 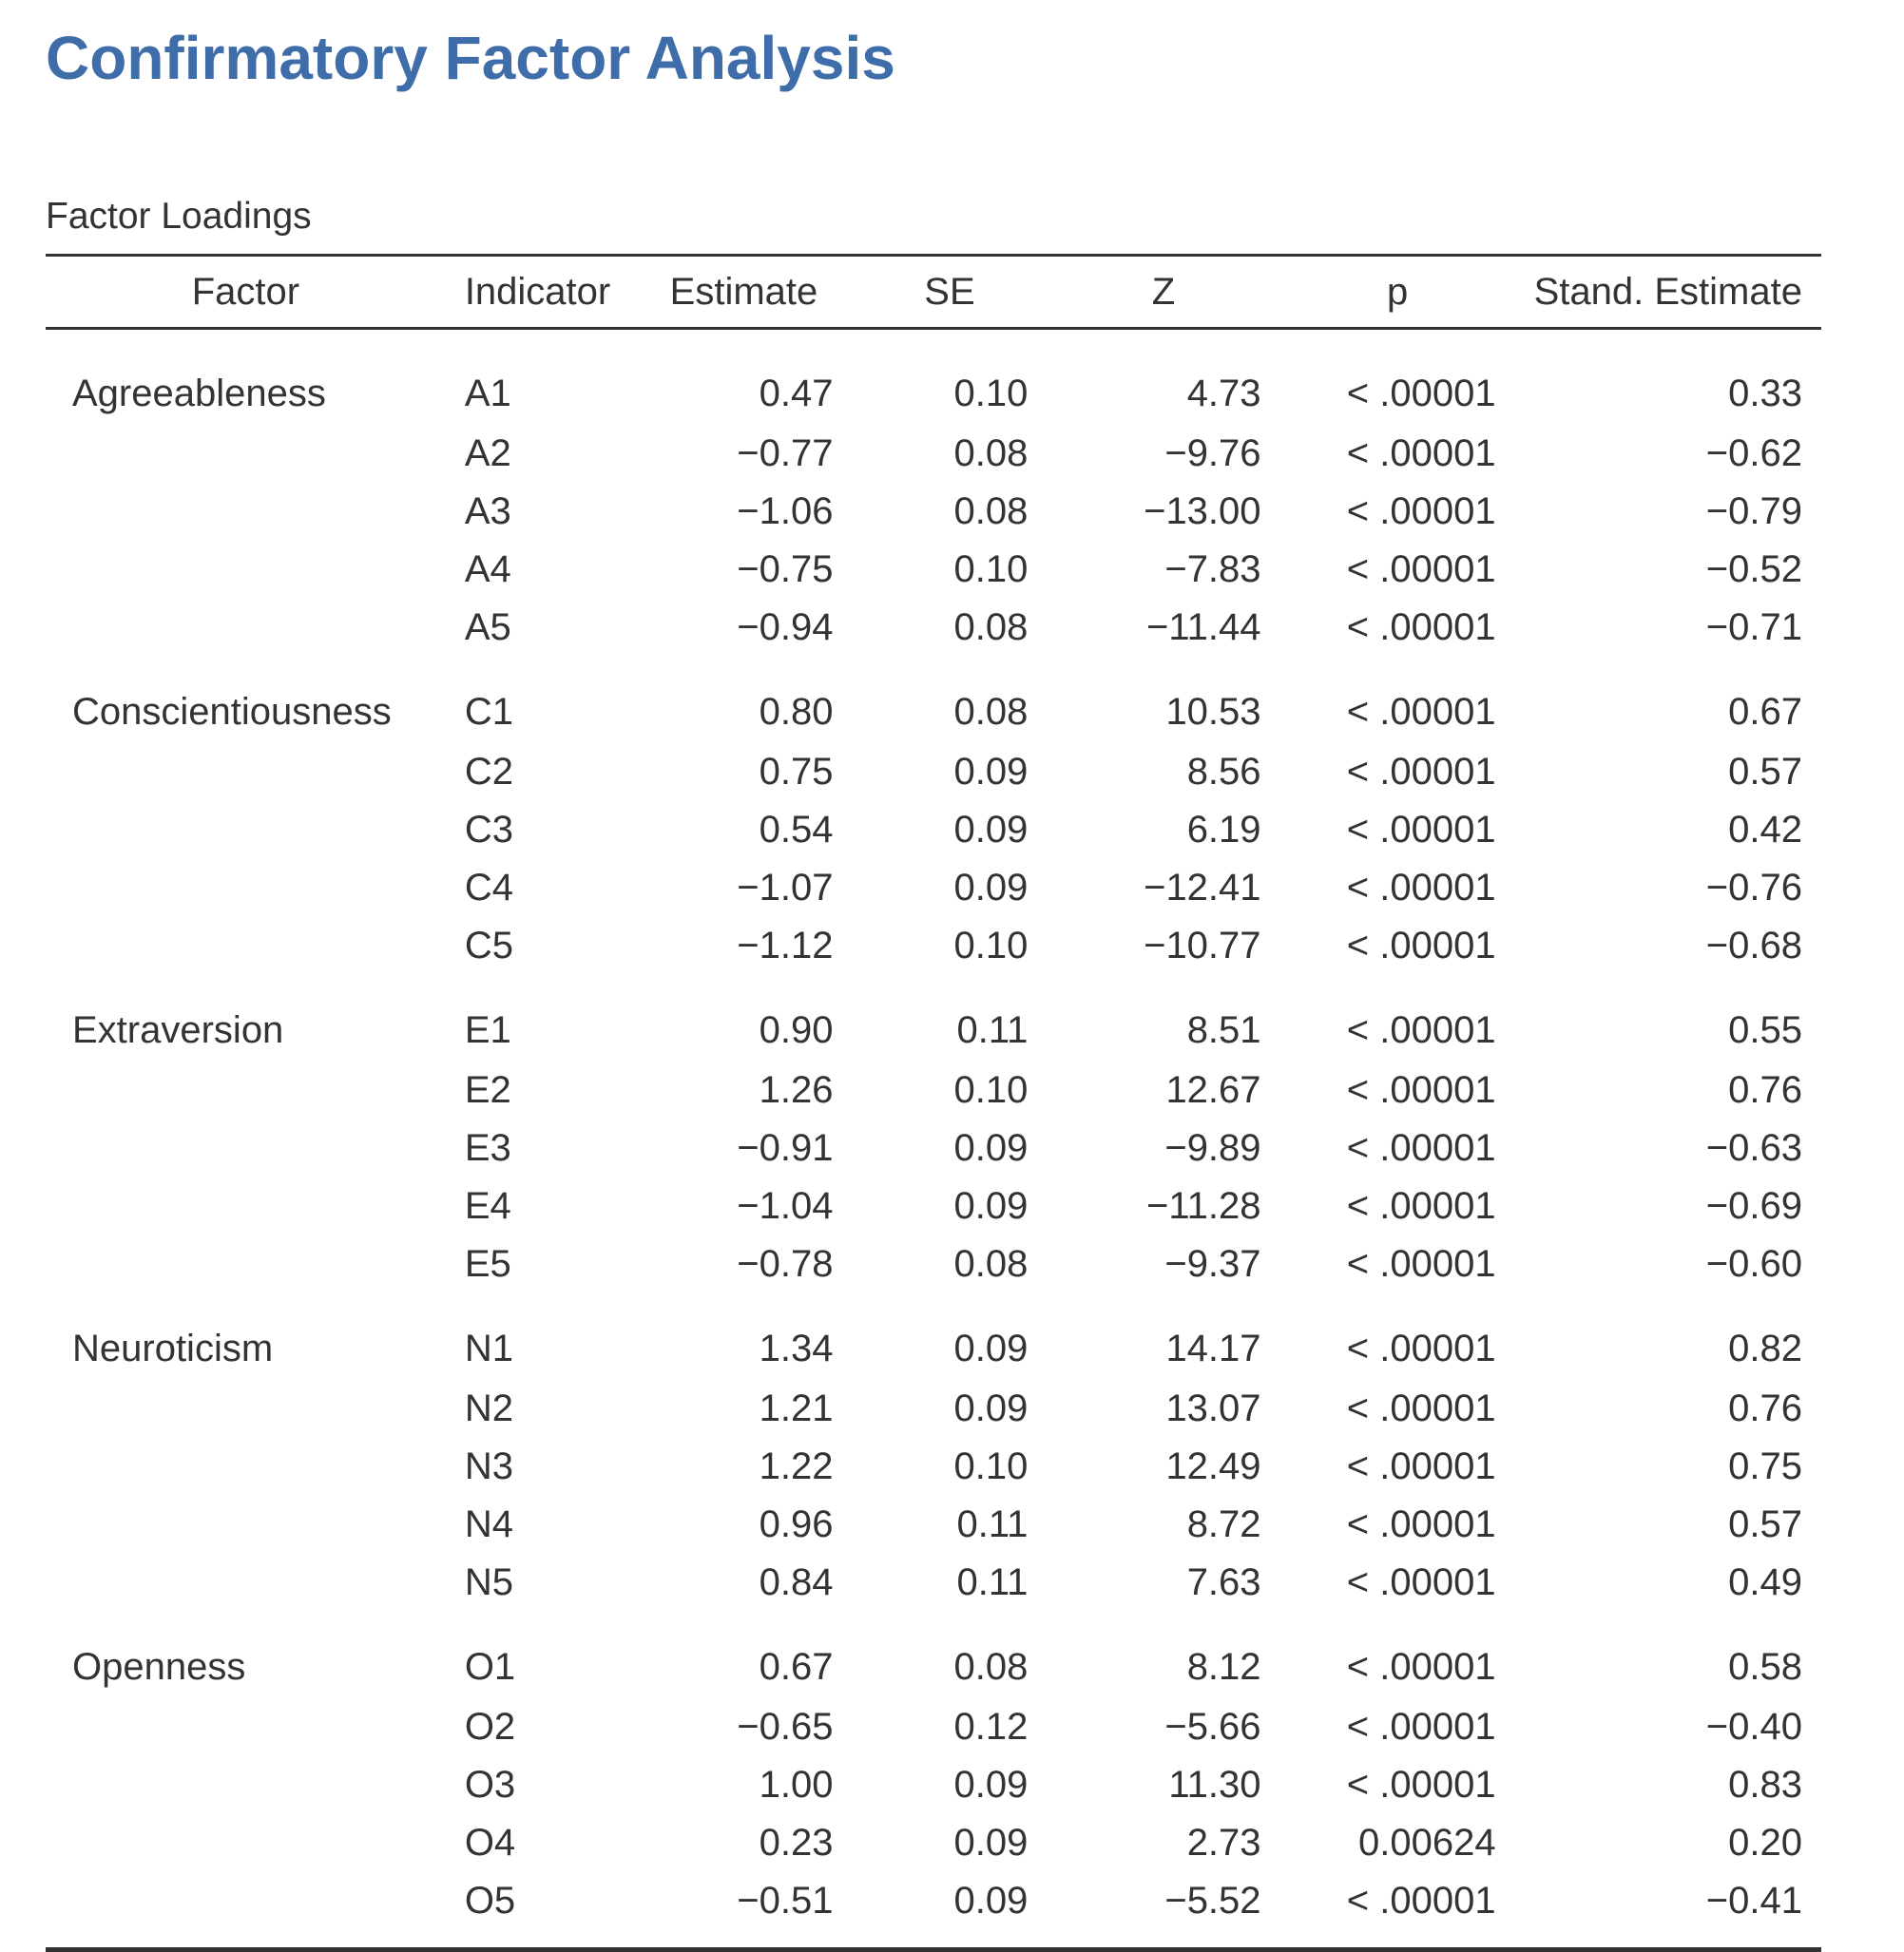 I want to click on cell-factor: Conscientiousness, so click(x=246, y=700).